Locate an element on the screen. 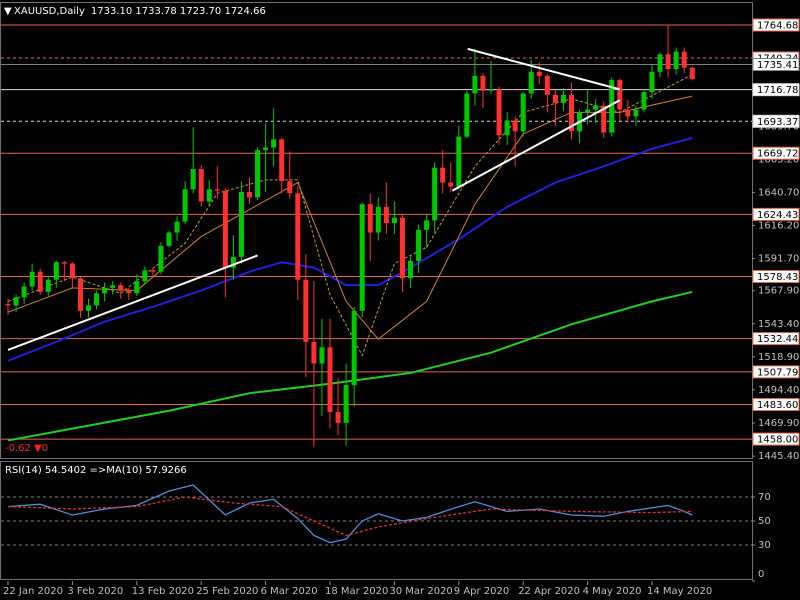 This screenshot has height=600, width=800. y-tick-label: 50 is located at coordinates (764, 521).